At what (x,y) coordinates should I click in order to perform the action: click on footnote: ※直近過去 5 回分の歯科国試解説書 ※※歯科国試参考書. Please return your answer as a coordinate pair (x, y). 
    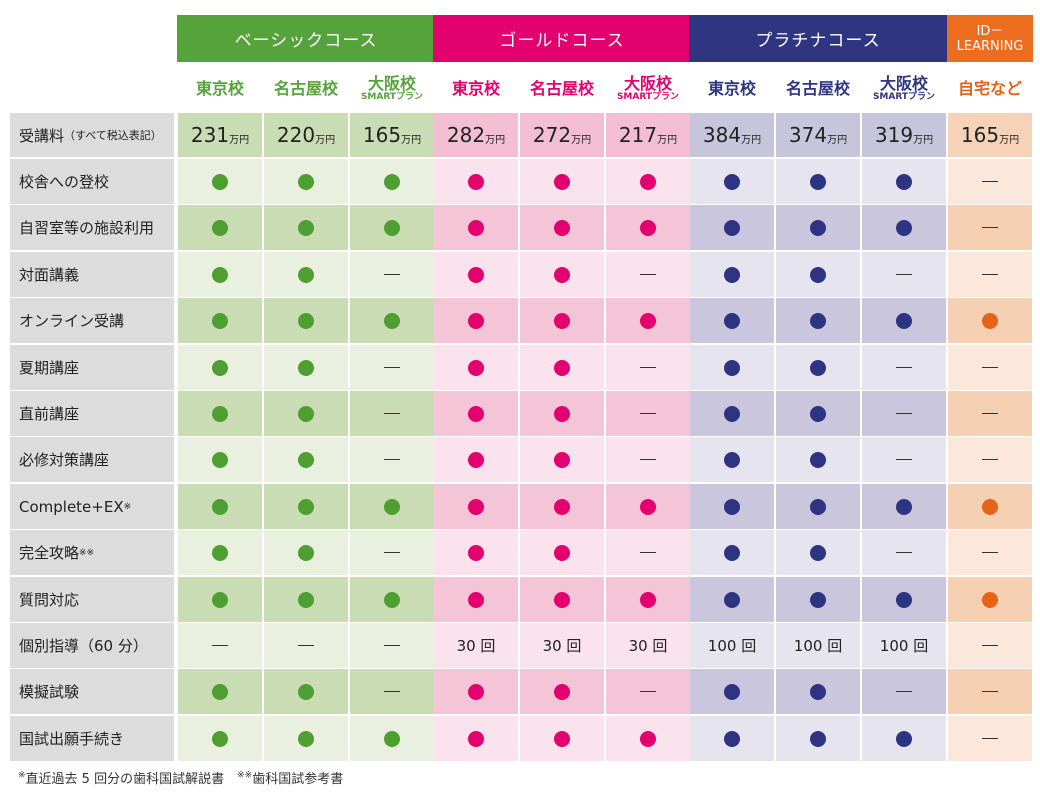
    Looking at the image, I should click on (180, 777).